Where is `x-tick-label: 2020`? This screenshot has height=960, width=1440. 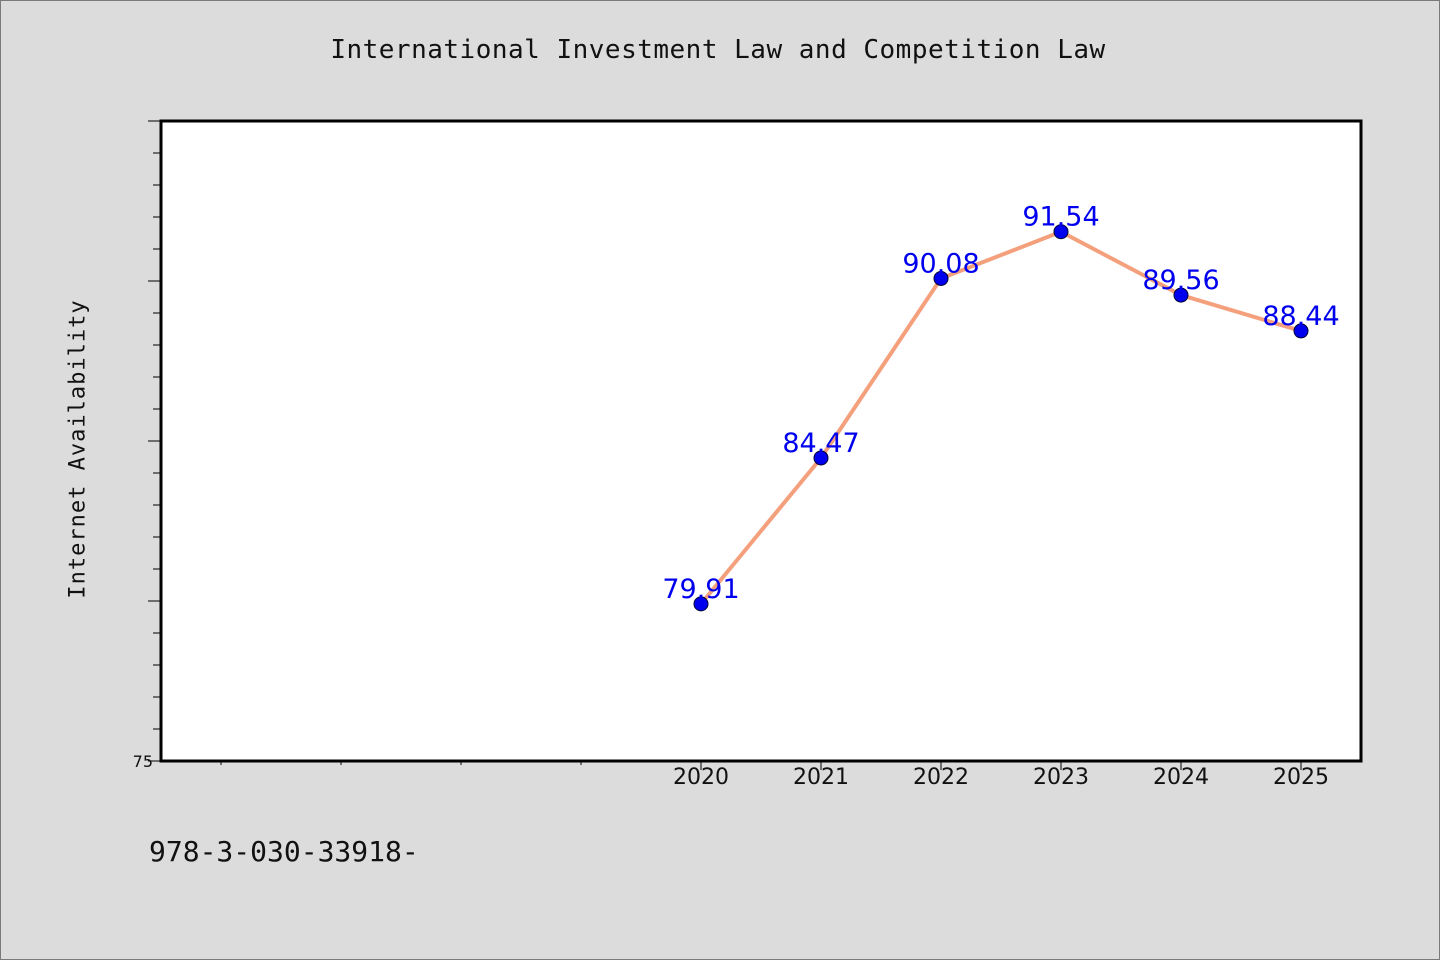
x-tick-label: 2020 is located at coordinates (701, 777).